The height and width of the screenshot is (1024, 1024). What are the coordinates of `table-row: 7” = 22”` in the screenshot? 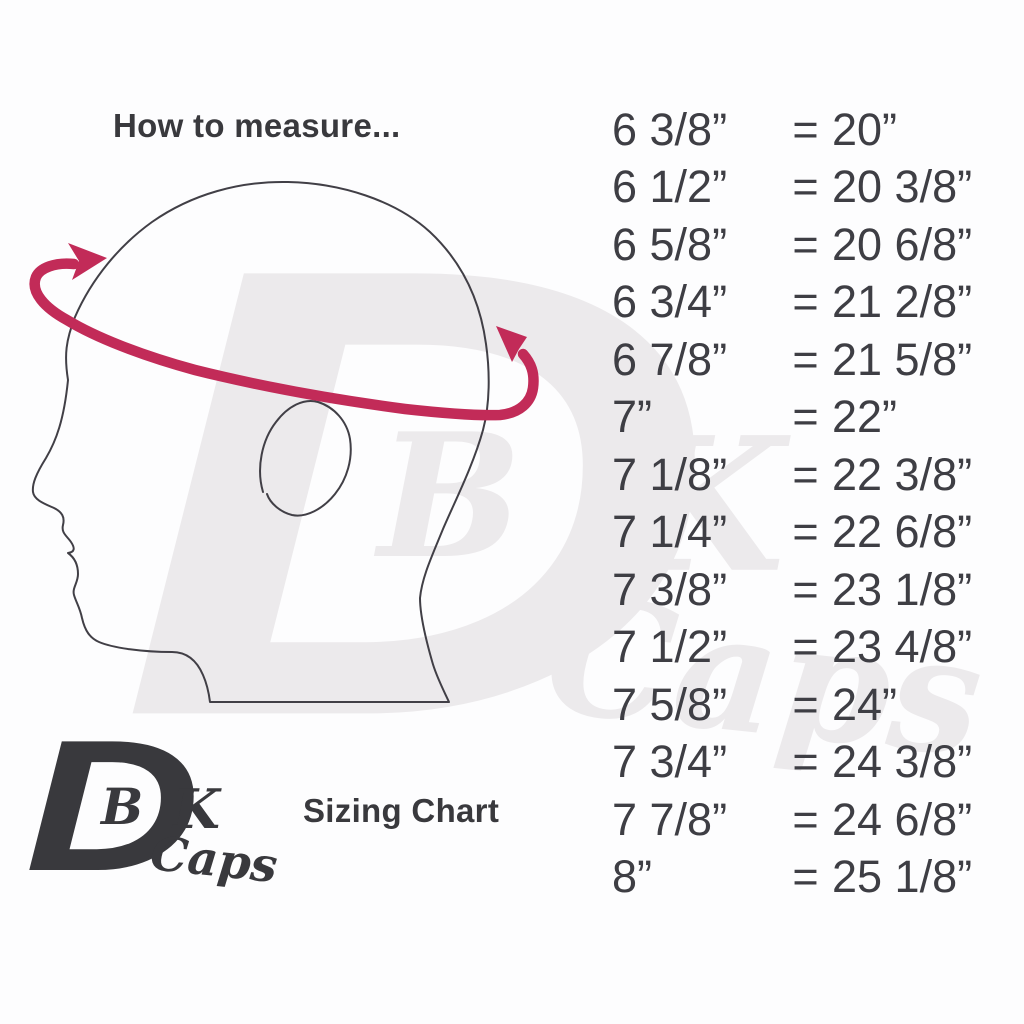 It's located at (792, 418).